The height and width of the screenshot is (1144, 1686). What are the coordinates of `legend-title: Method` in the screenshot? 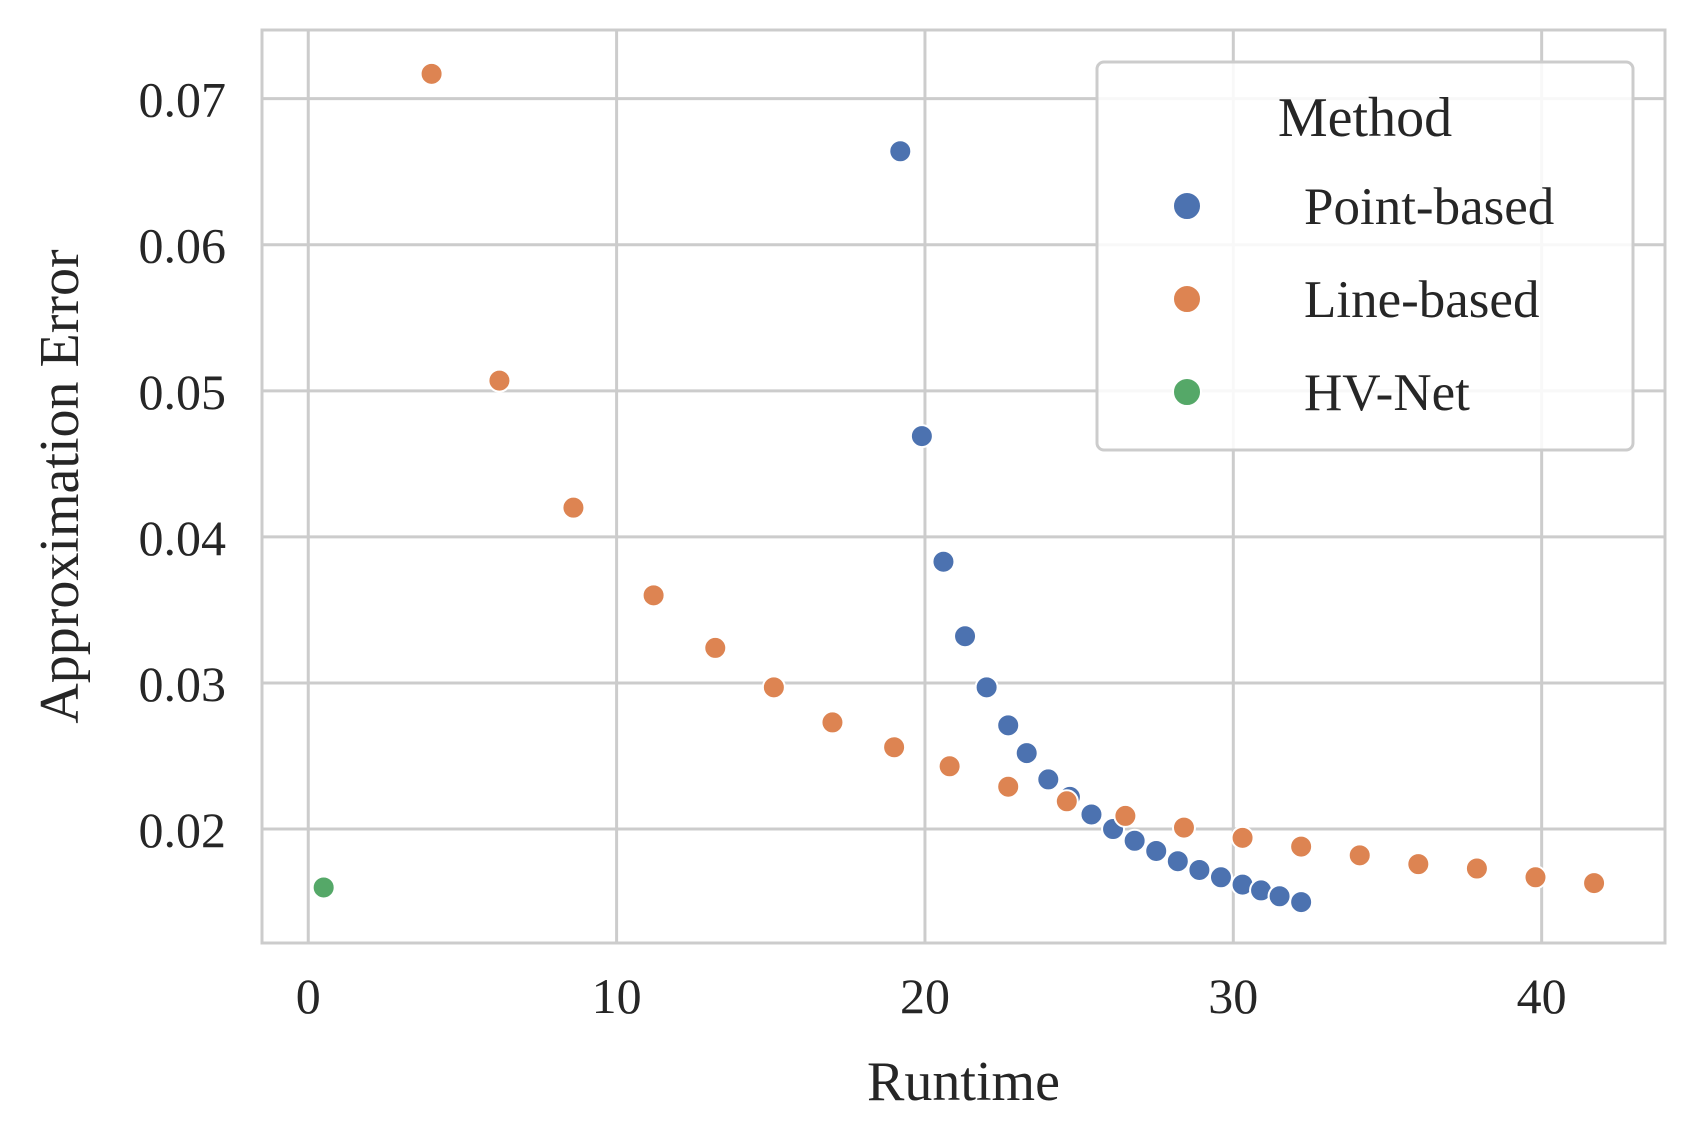 It's located at (1365, 118).